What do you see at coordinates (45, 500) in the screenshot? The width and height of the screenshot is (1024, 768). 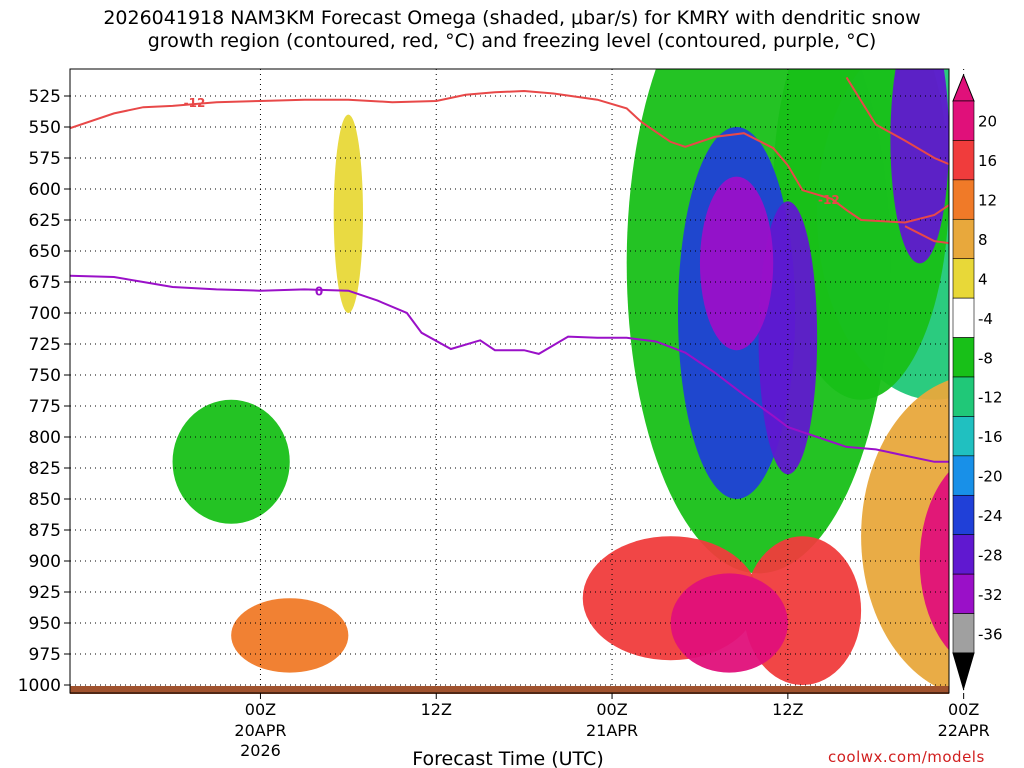 I see `y-tick-label: 850` at bounding box center [45, 500].